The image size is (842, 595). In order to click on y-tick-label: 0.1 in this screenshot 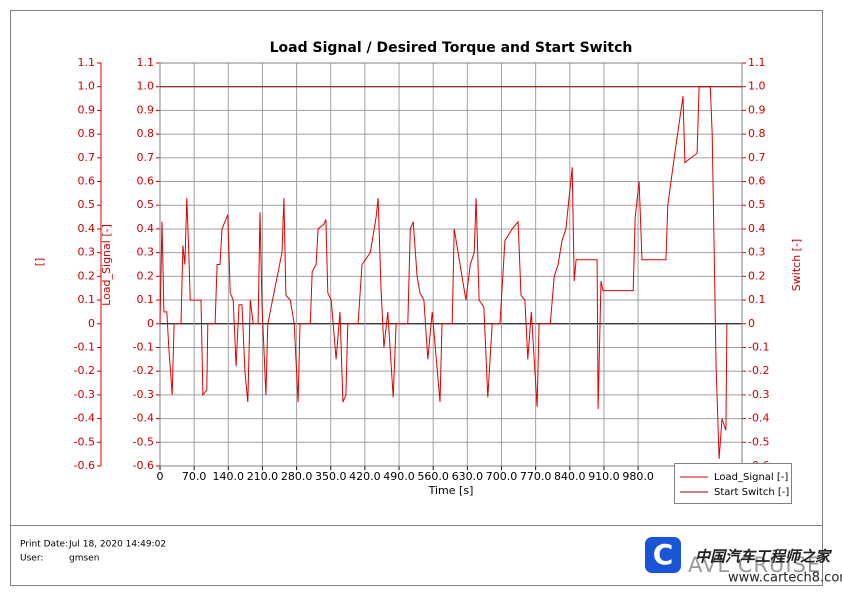, I will do `click(146, 299)`.